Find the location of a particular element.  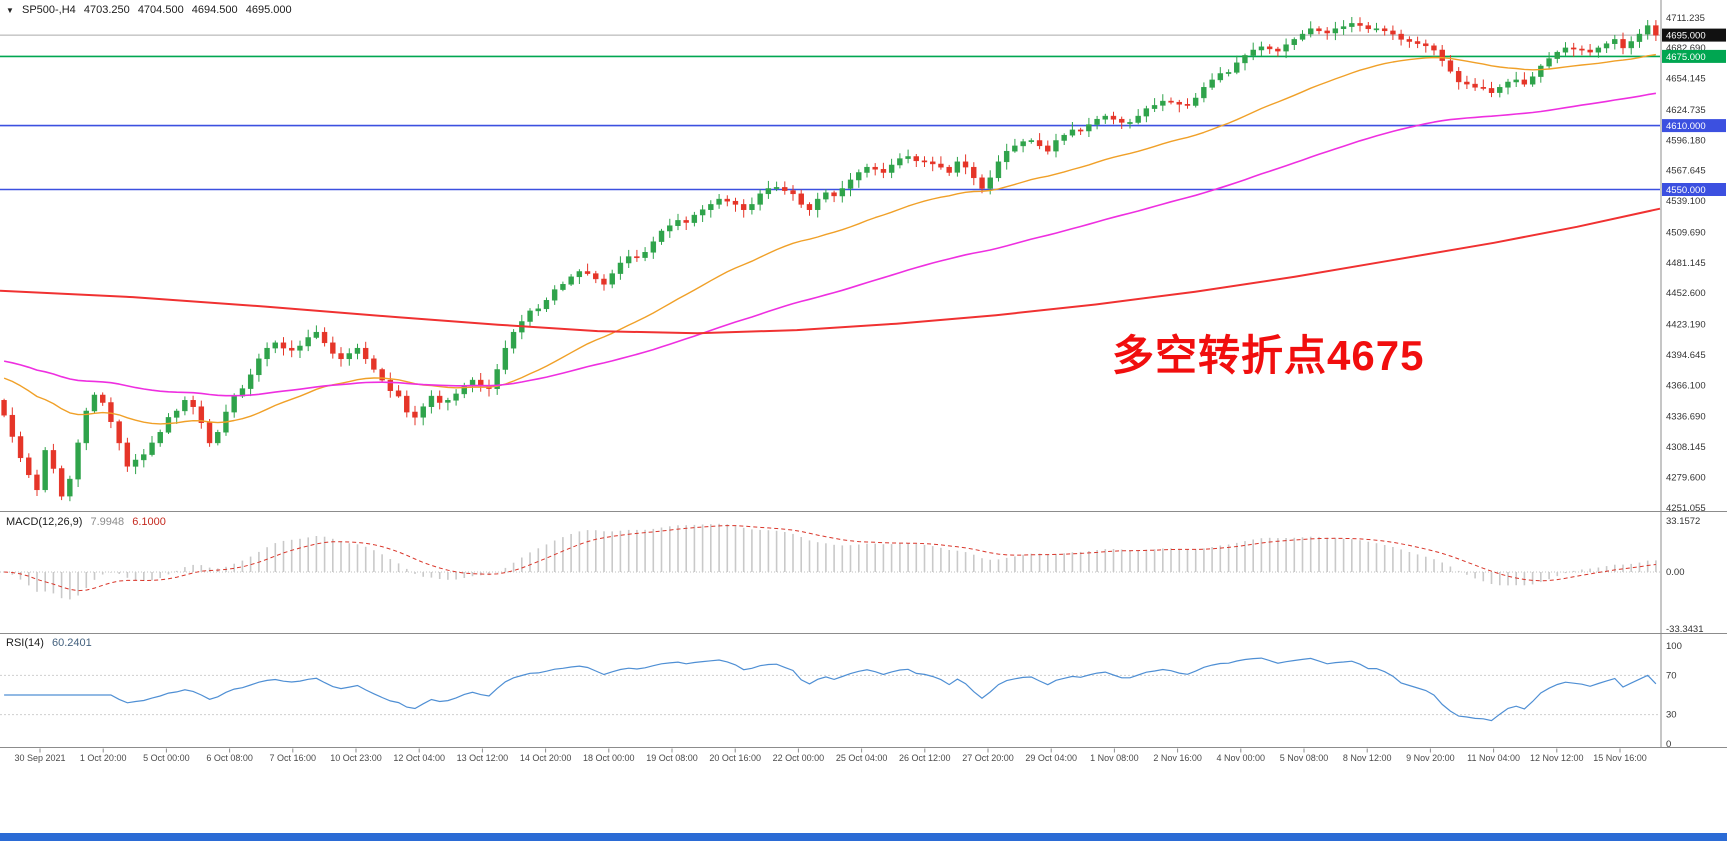

macd-panel is located at coordinates (830, 561).